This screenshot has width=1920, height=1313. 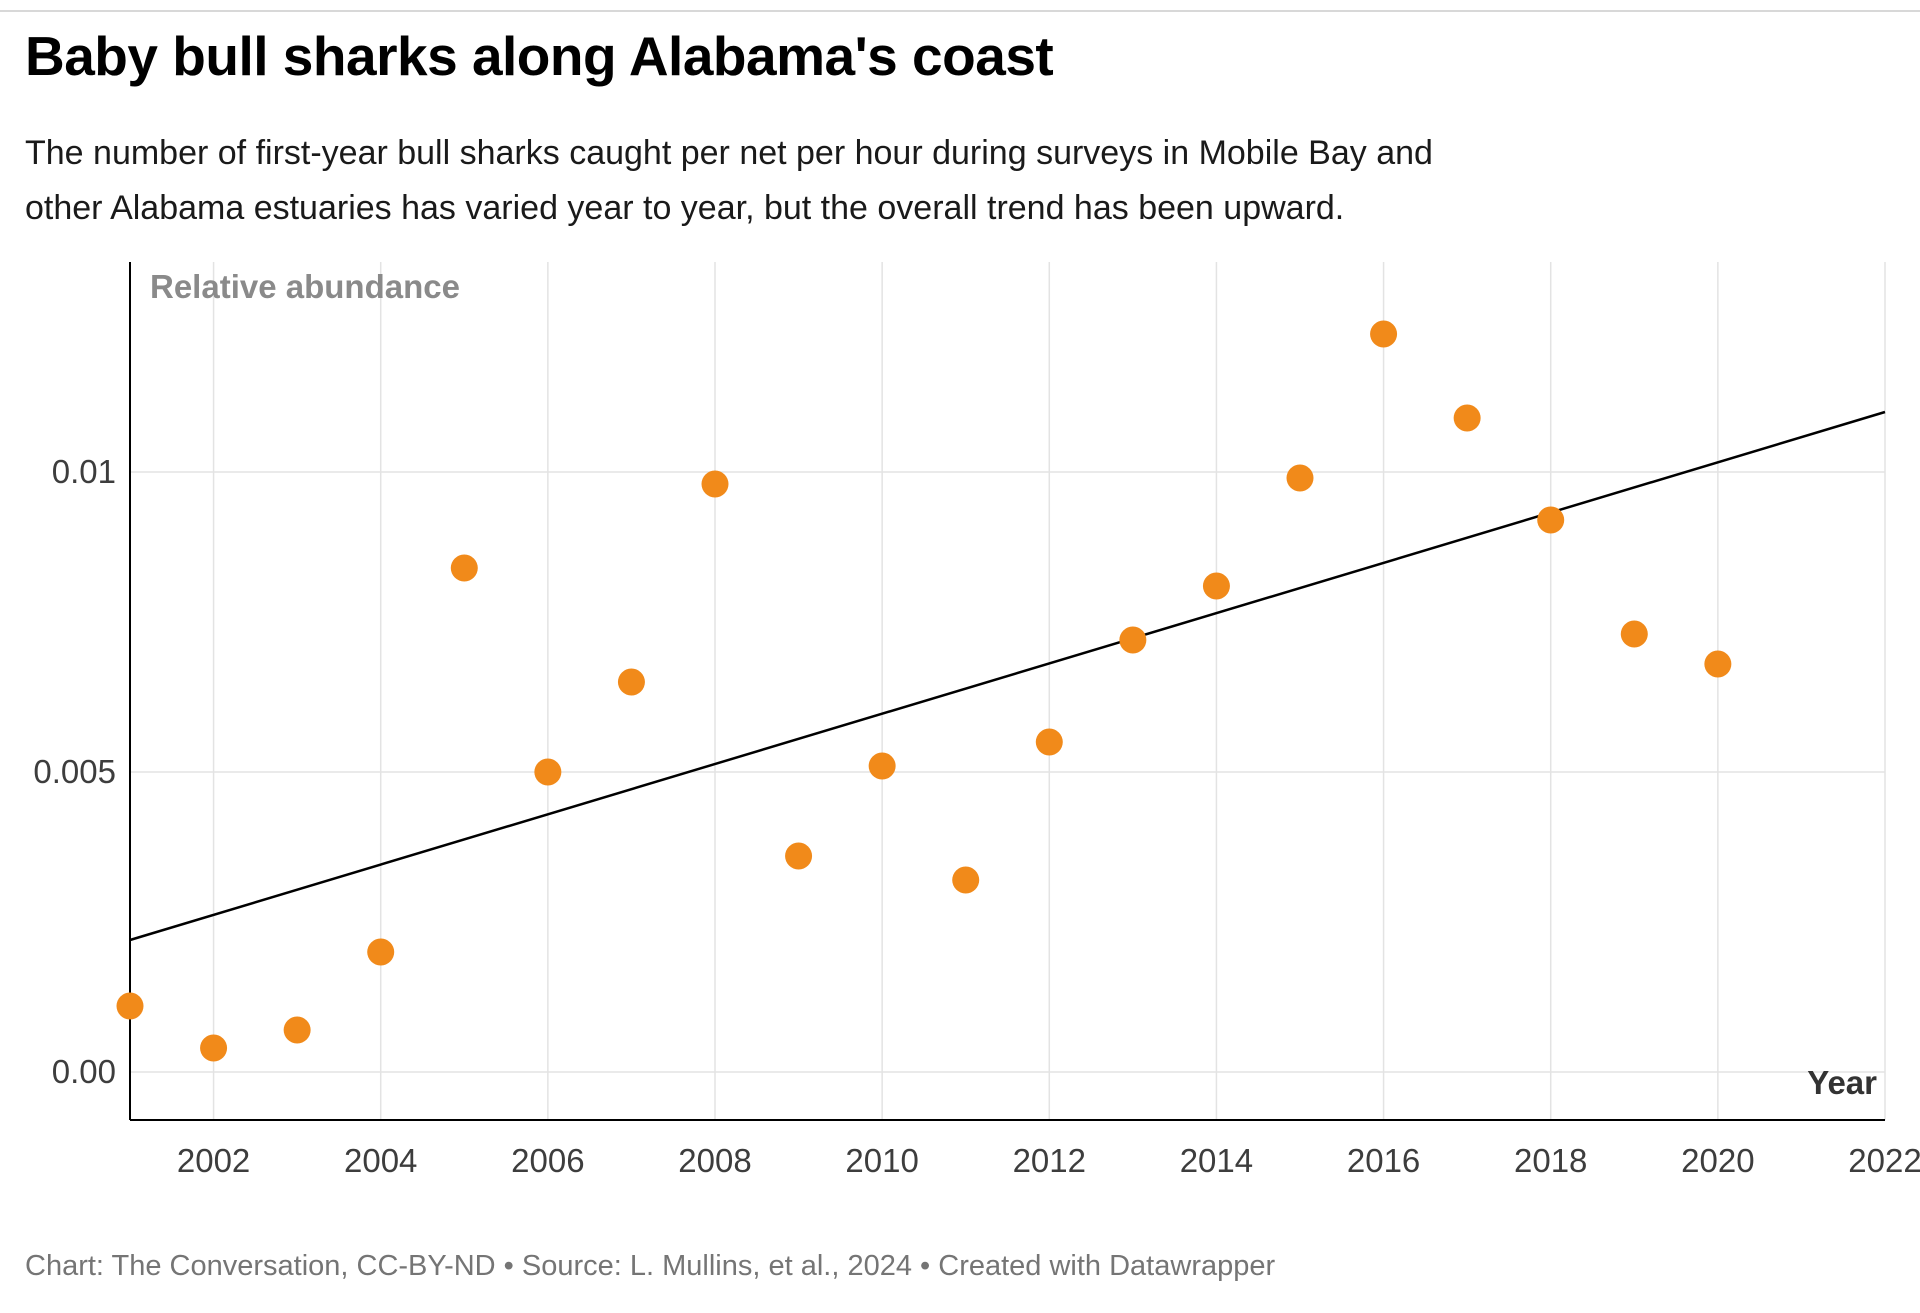 I want to click on x-tick-label: 2002, so click(x=213, y=1160).